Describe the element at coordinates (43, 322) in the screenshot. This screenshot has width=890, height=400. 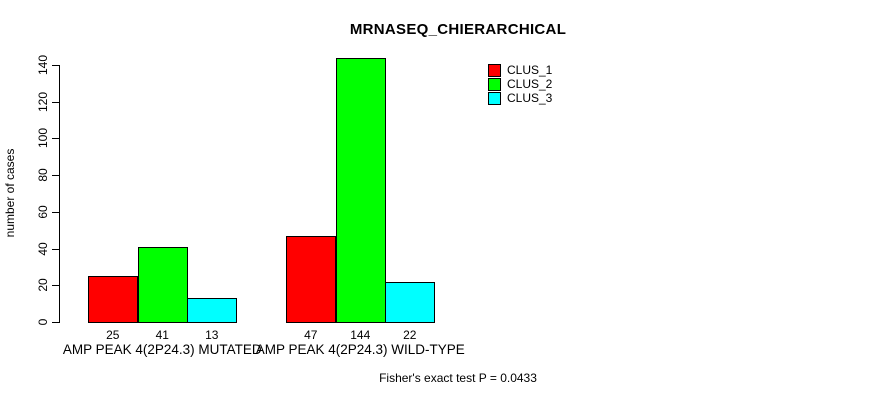
I see `y-tick-label: 0` at that location.